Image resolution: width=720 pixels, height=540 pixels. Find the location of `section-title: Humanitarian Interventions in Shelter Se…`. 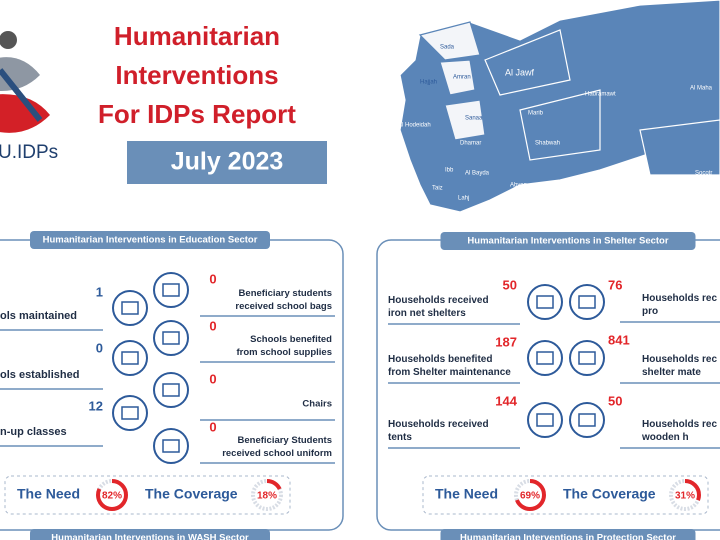

section-title: Humanitarian Interventions in Shelter Se… is located at coordinates (567, 241).